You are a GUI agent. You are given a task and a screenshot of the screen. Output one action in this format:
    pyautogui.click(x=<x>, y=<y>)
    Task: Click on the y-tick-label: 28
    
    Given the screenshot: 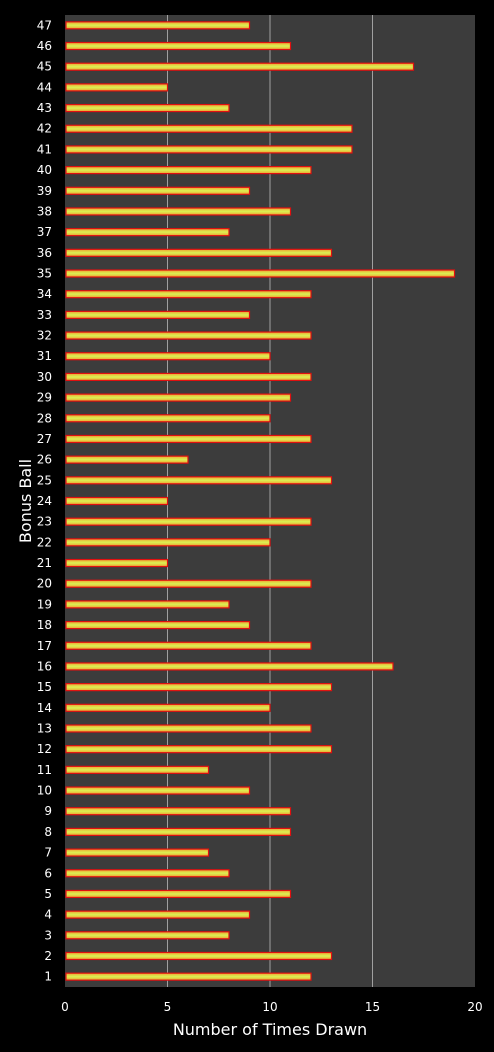 What is the action you would take?
    pyautogui.click(x=44, y=418)
    